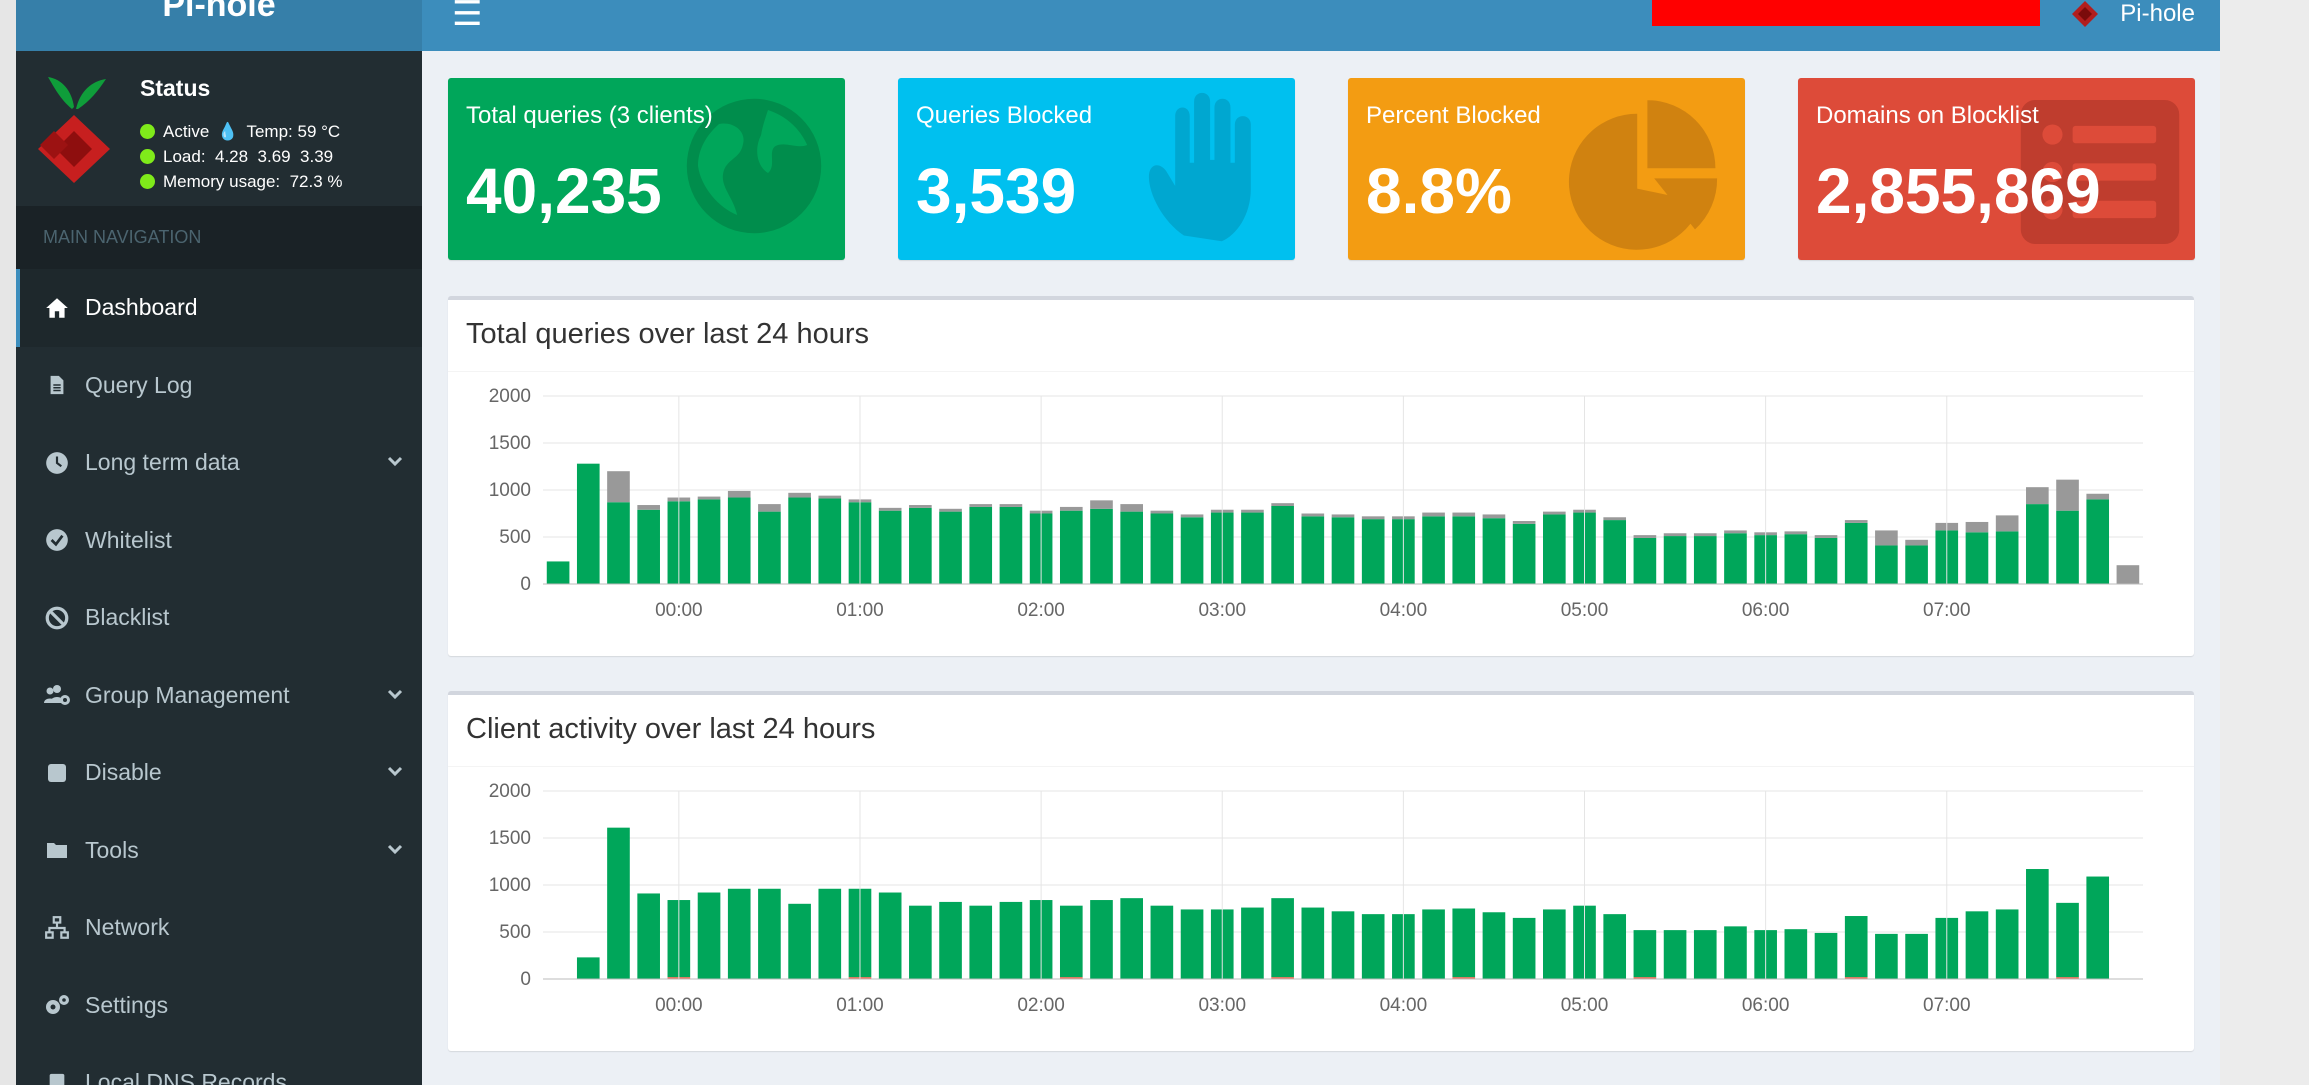  What do you see at coordinates (219, 1064) in the screenshot?
I see `sidebar-item-local-dns-records: Local DNS Records` at bounding box center [219, 1064].